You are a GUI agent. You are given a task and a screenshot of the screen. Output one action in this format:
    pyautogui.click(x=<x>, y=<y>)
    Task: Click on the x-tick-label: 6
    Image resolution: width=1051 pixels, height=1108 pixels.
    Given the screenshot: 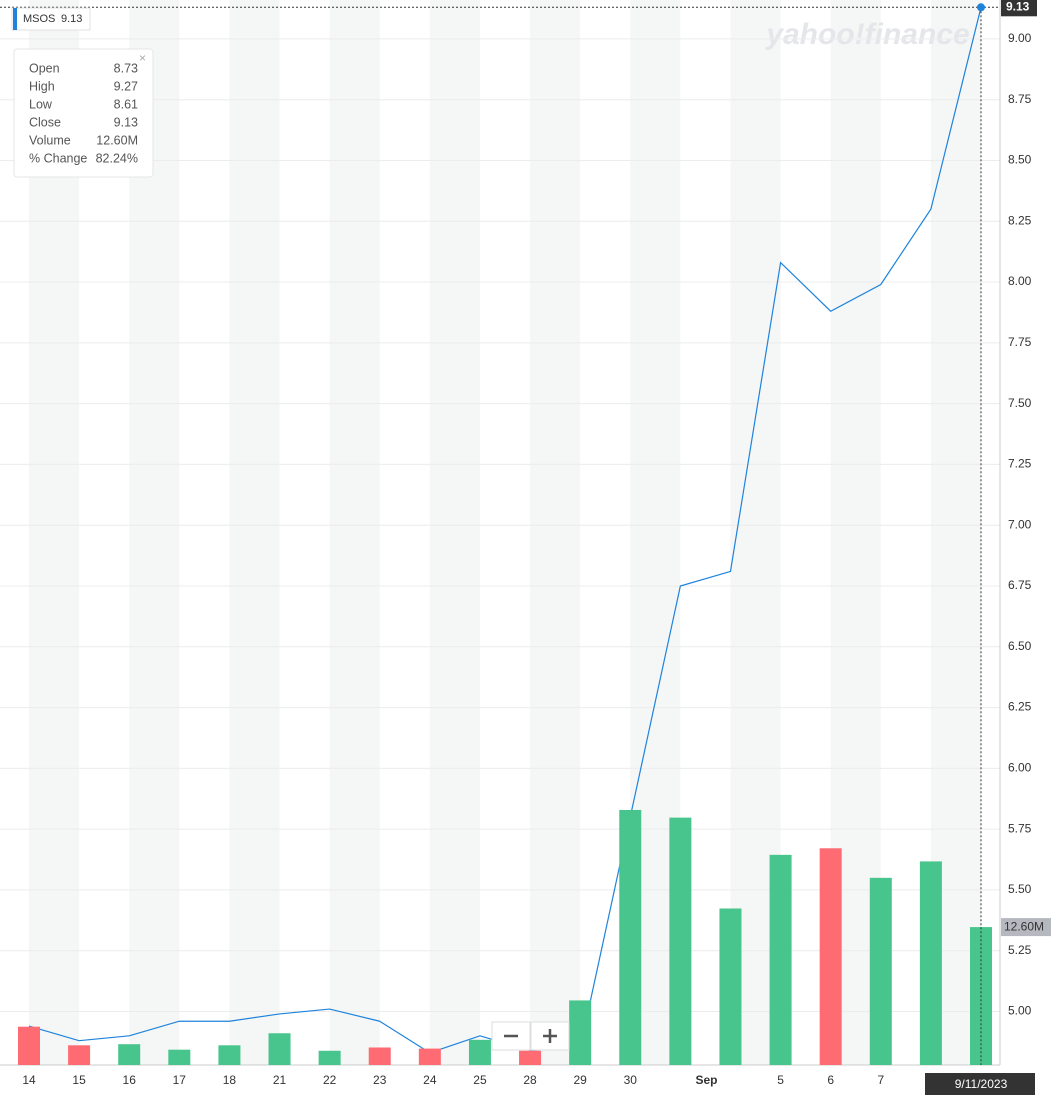 What is the action you would take?
    pyautogui.click(x=830, y=1080)
    